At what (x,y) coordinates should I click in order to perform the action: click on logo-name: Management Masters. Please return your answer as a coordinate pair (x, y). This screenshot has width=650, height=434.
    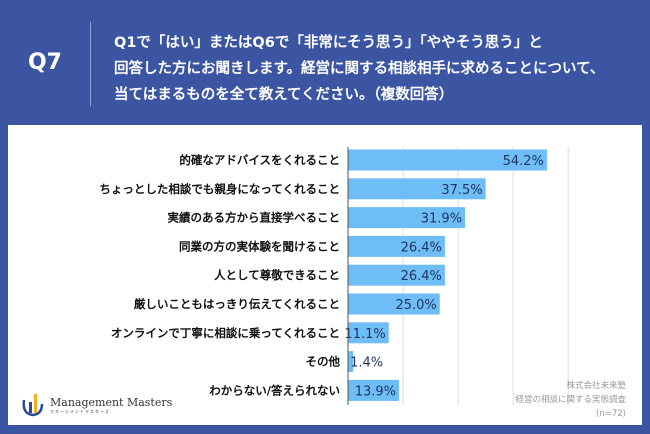
    Looking at the image, I should click on (111, 402).